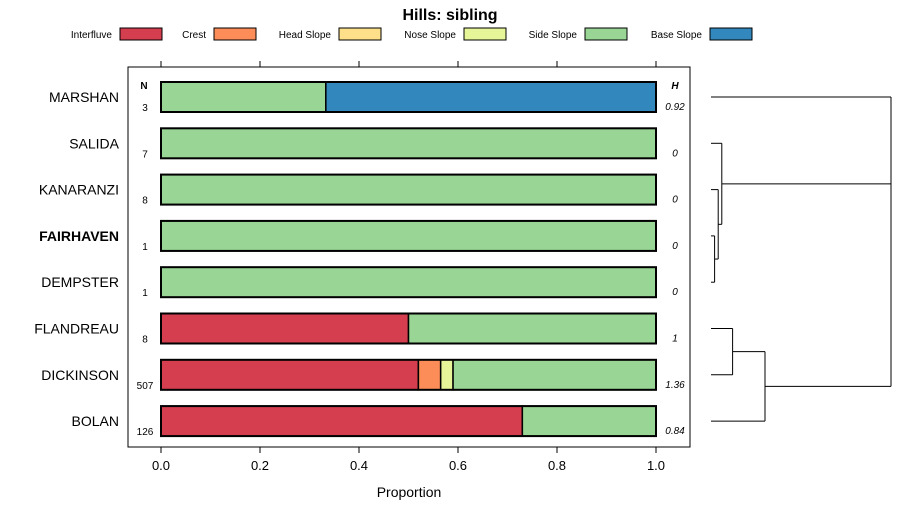 Image resolution: width=900 pixels, height=520 pixels. Describe the element at coordinates (675, 339) in the screenshot. I see `h-value: 1` at that location.